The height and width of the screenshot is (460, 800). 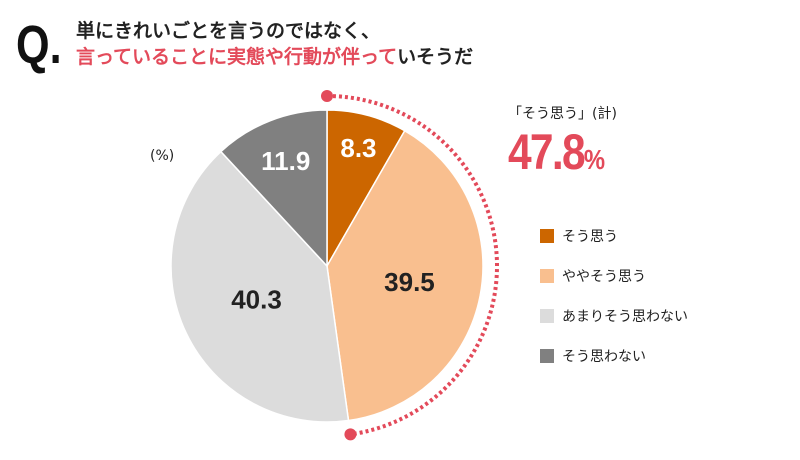 What do you see at coordinates (327, 96) in the screenshot?
I see `arc-start-dot` at bounding box center [327, 96].